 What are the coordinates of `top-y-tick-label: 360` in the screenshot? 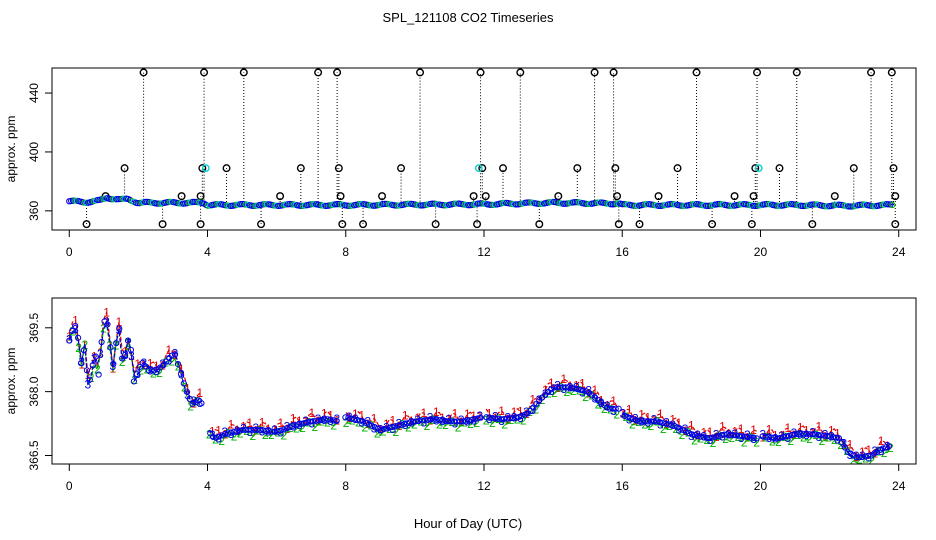 It's located at (34, 211).